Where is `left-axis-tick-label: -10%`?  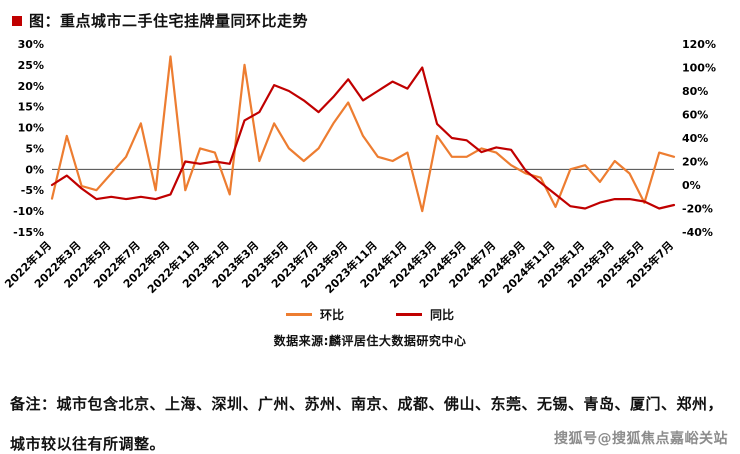 left-axis-tick-label: -10% is located at coordinates (28, 211).